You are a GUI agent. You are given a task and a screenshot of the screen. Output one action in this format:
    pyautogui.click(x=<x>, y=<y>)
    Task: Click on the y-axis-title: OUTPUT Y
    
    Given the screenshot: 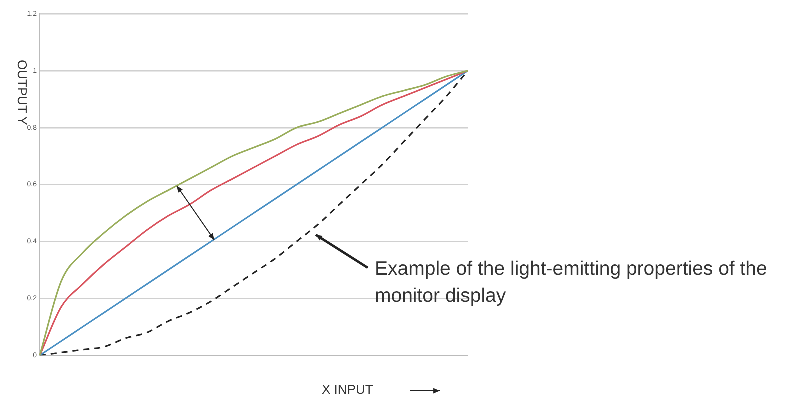 What is the action you would take?
    pyautogui.click(x=22, y=93)
    